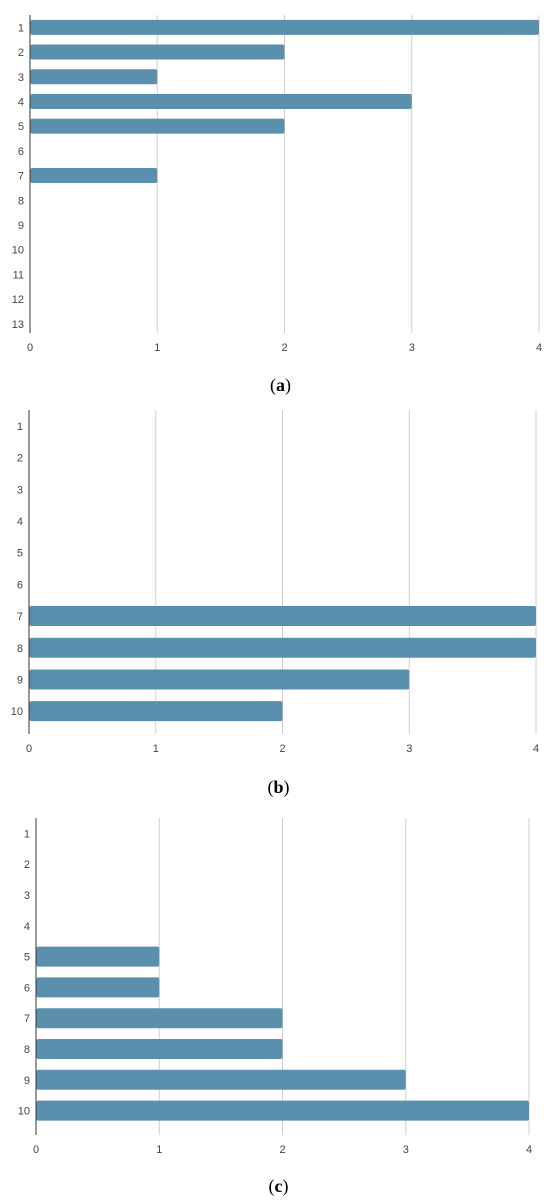 The height and width of the screenshot is (1204, 550). I want to click on y-tick-label: 11, so click(18, 275).